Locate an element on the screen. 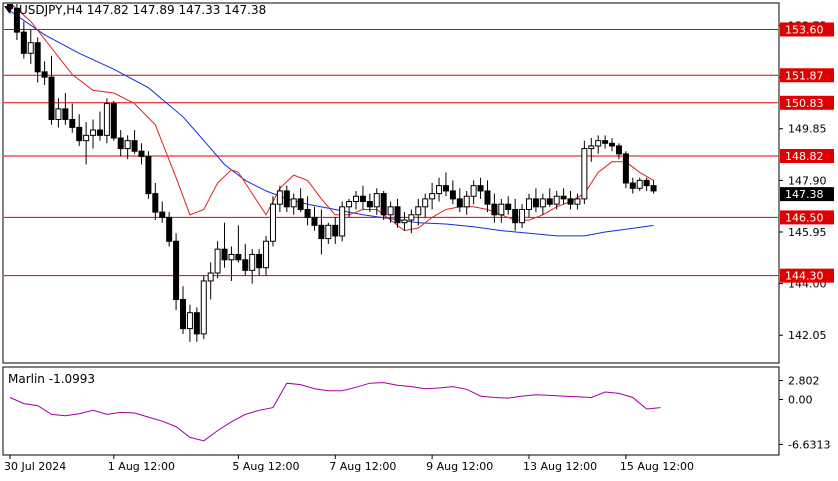 The width and height of the screenshot is (838, 481). symbol-label: USDJPY,H4 is located at coordinates (51, 10).